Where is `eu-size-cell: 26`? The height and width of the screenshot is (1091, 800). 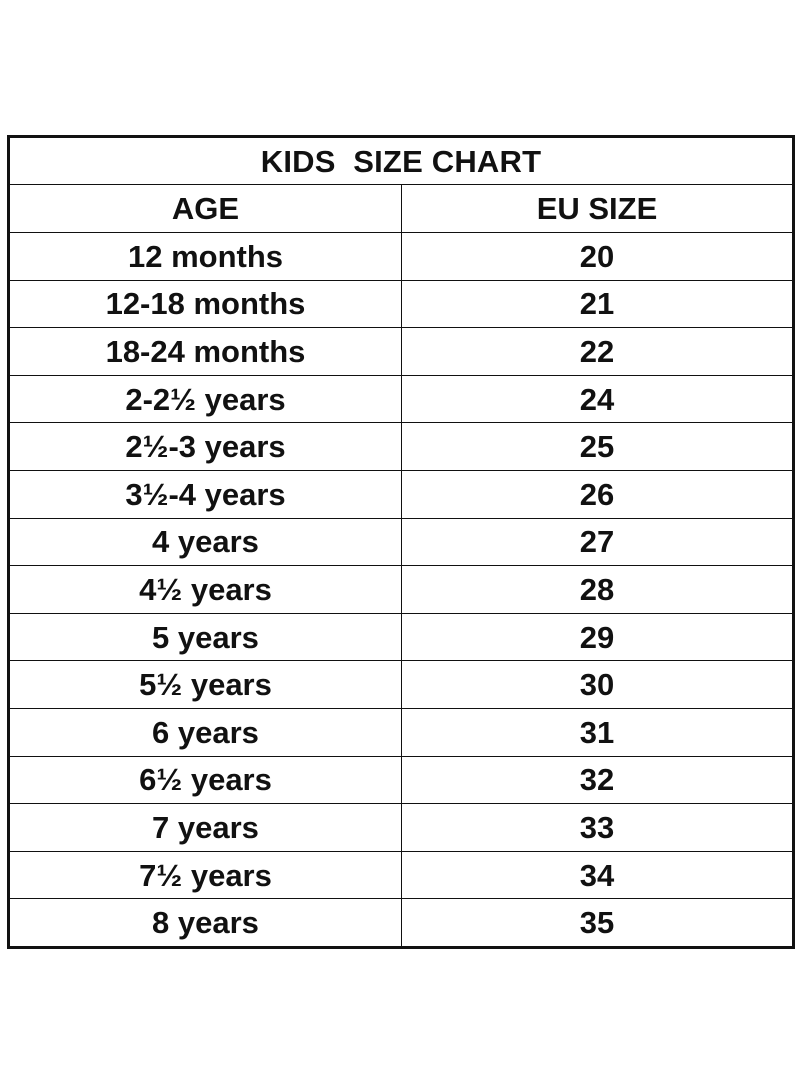
eu-size-cell: 26 is located at coordinates (597, 494).